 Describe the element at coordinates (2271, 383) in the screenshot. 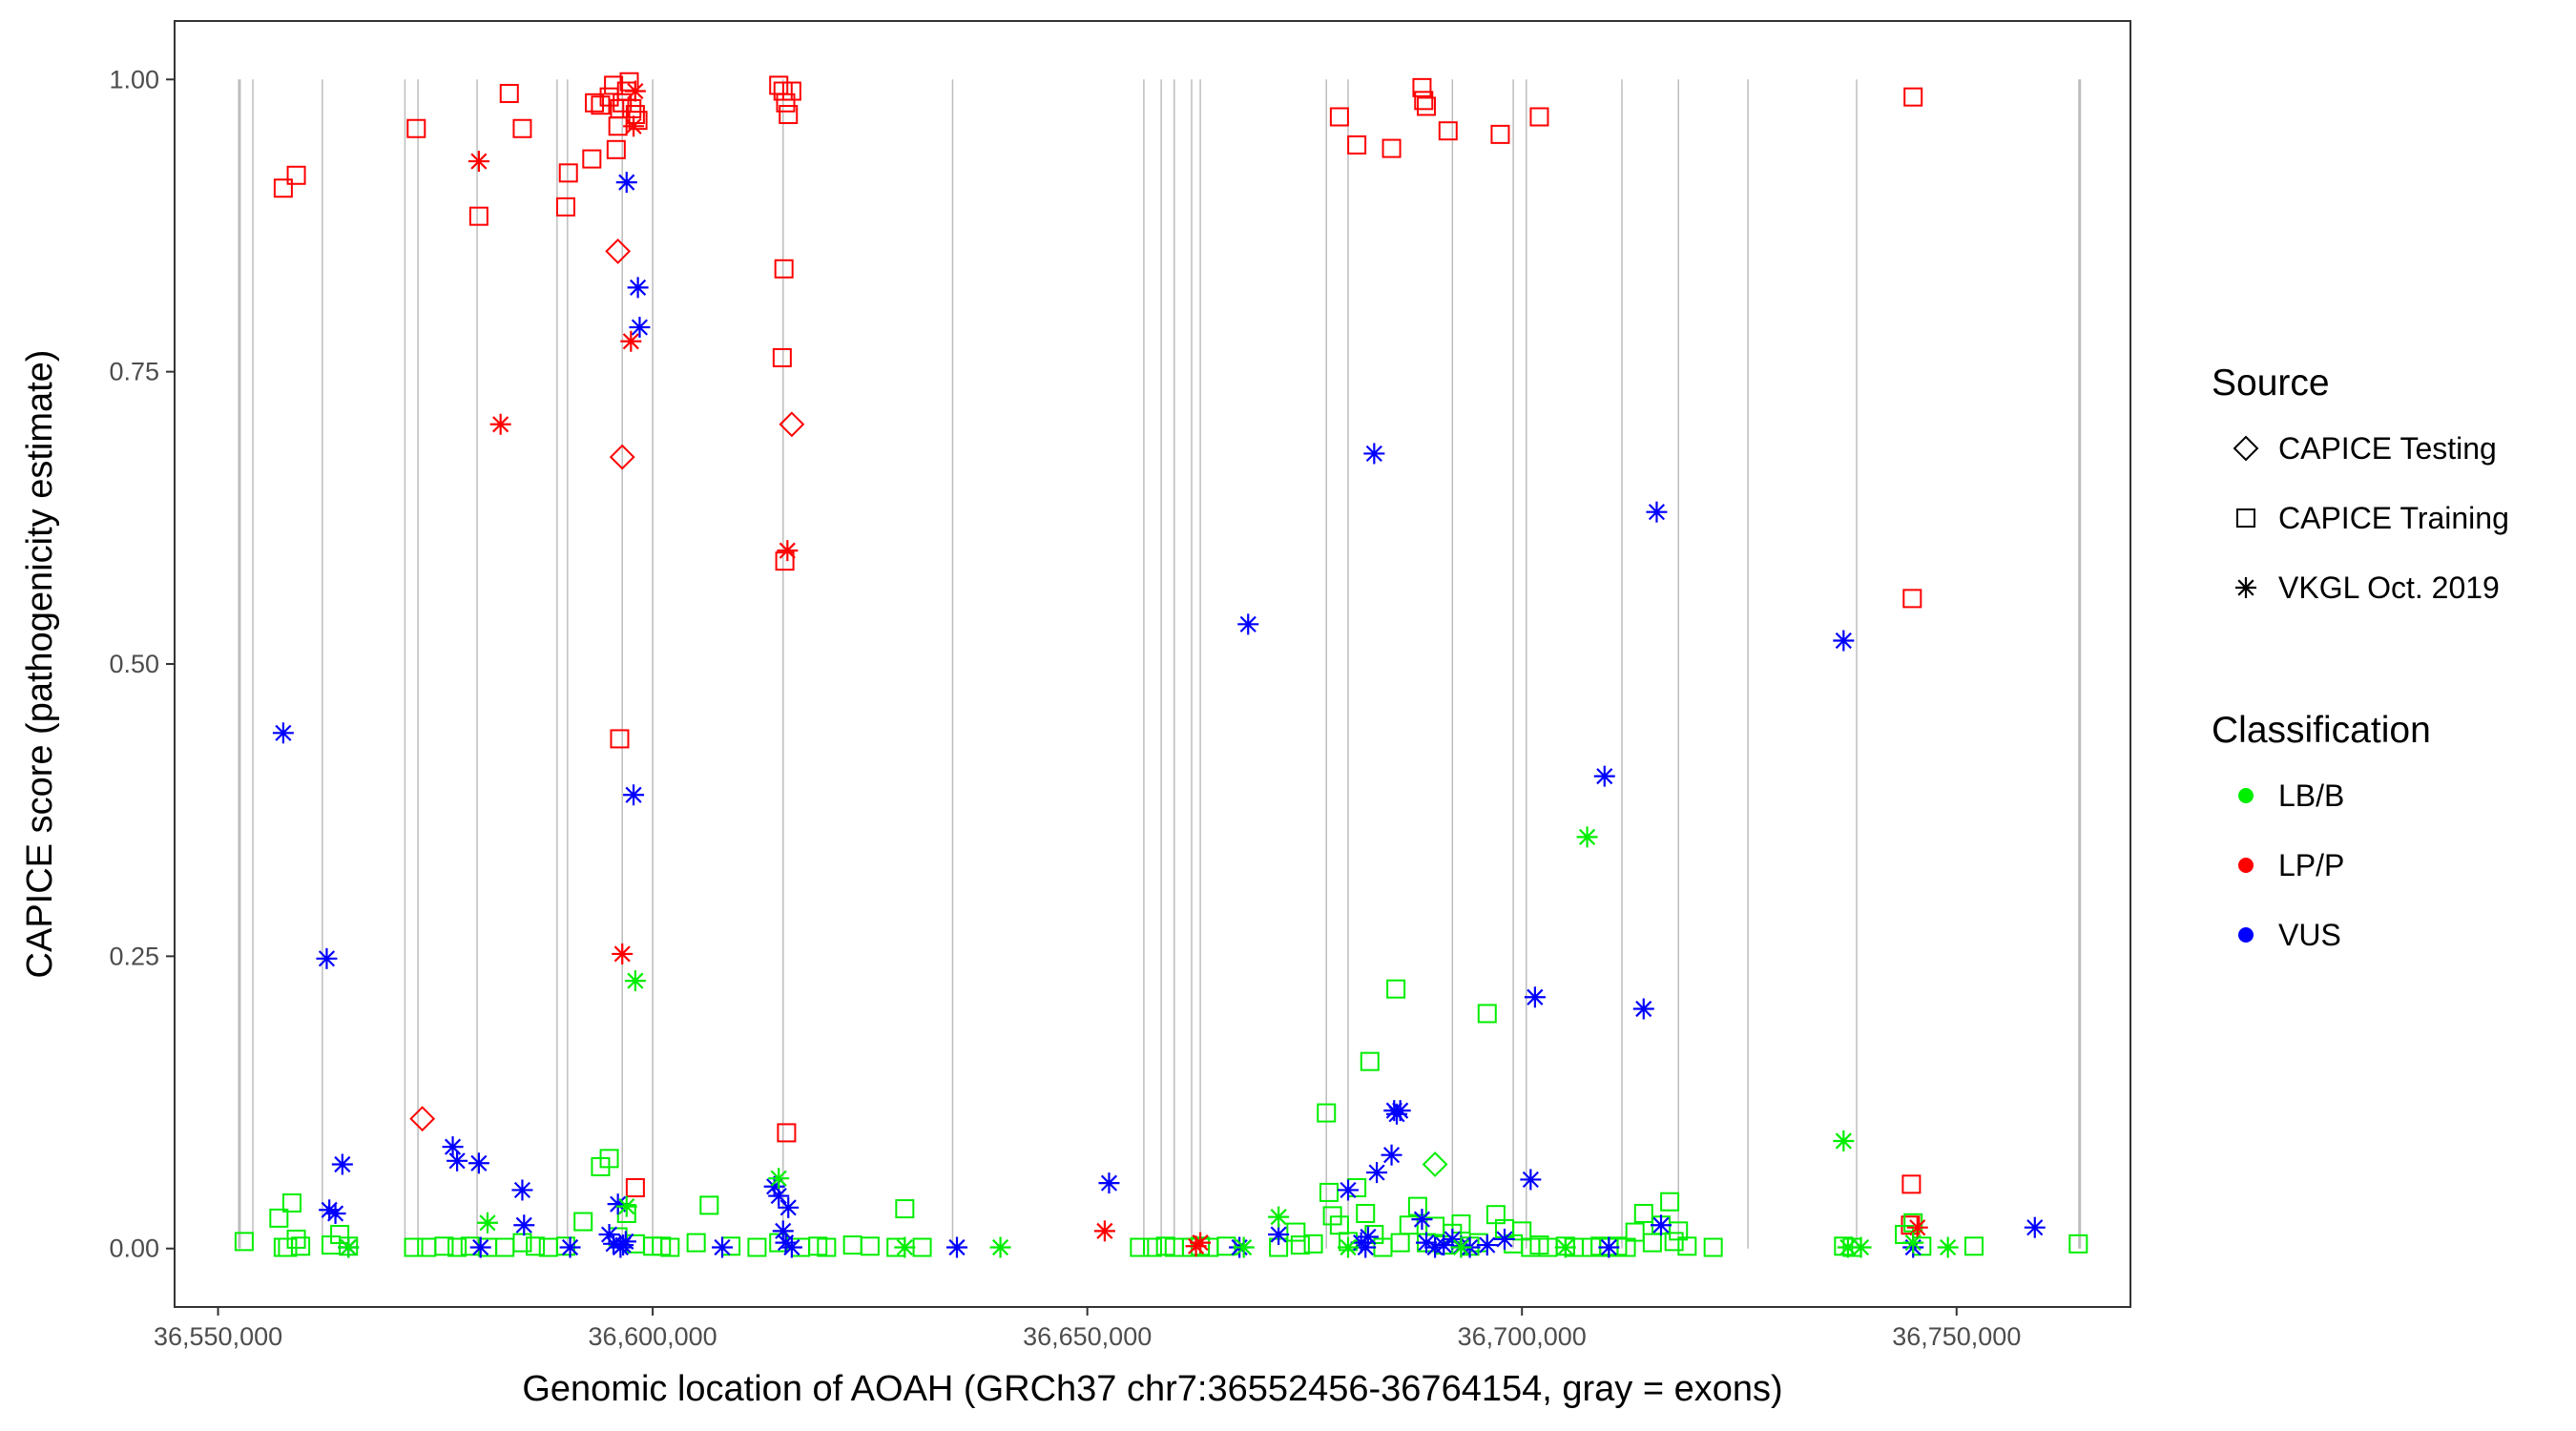

I see `legend-title-source: Source` at that location.